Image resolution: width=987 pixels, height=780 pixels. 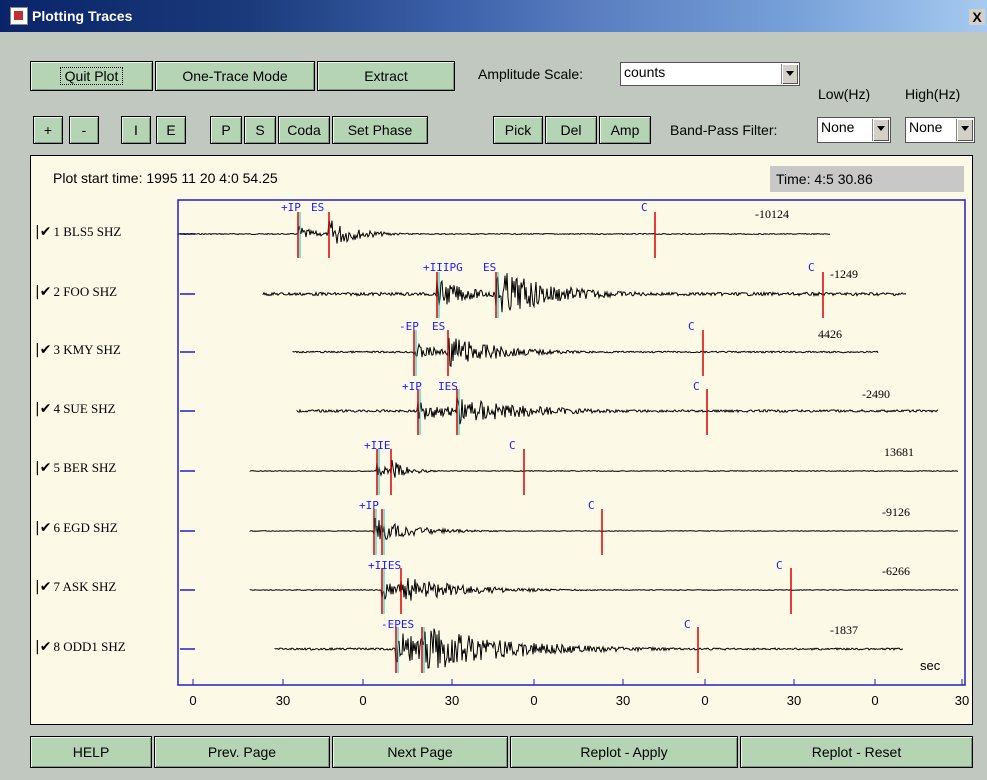 I want to click on station-row: |✔ 1 BLS5 SHZ, so click(x=78, y=232).